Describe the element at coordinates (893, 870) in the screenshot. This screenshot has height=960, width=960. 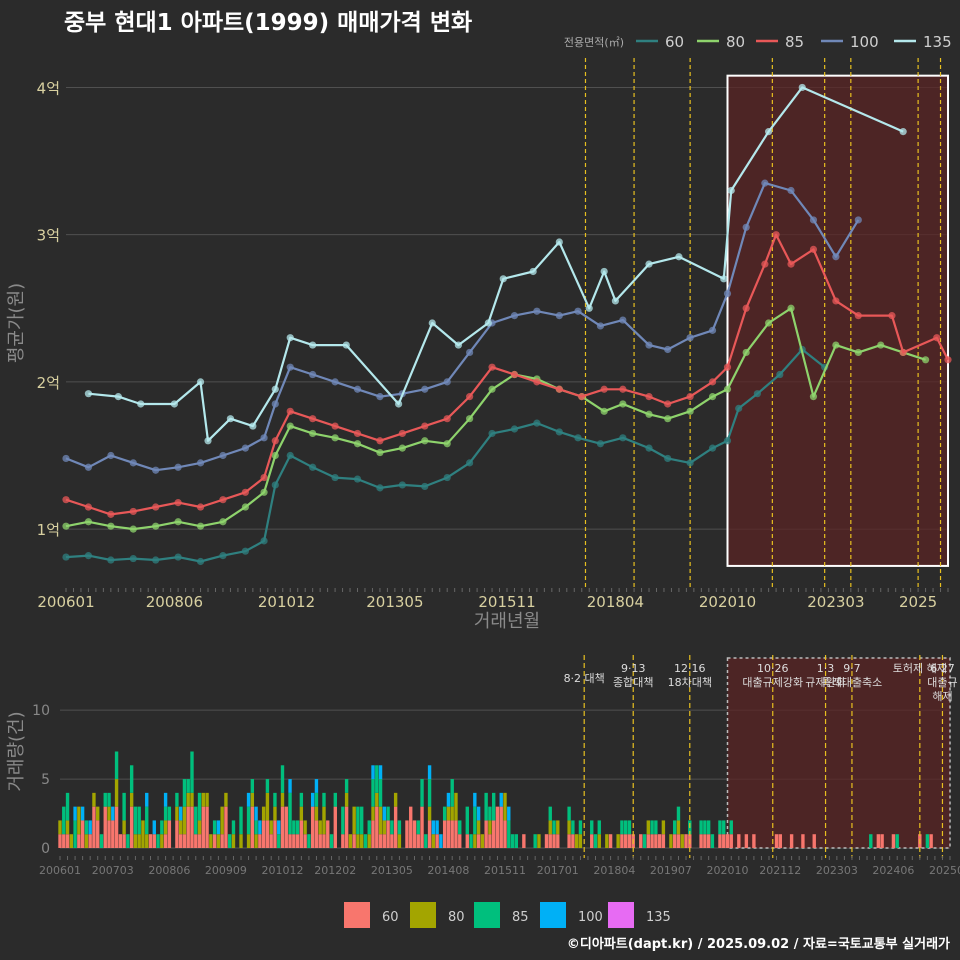
I see `volume-x-tick-label: 202406` at that location.